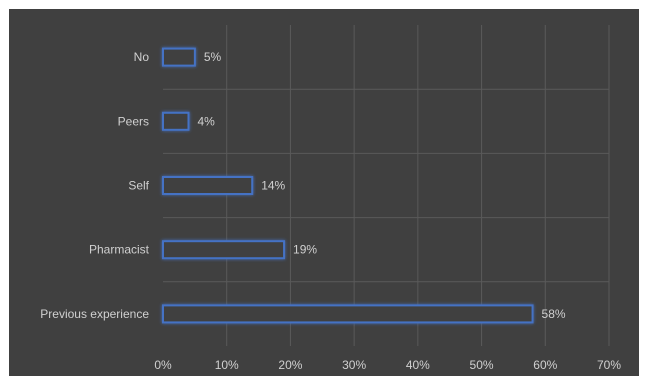 This screenshot has width=648, height=383. I want to click on x-tick-label: 50%, so click(482, 365).